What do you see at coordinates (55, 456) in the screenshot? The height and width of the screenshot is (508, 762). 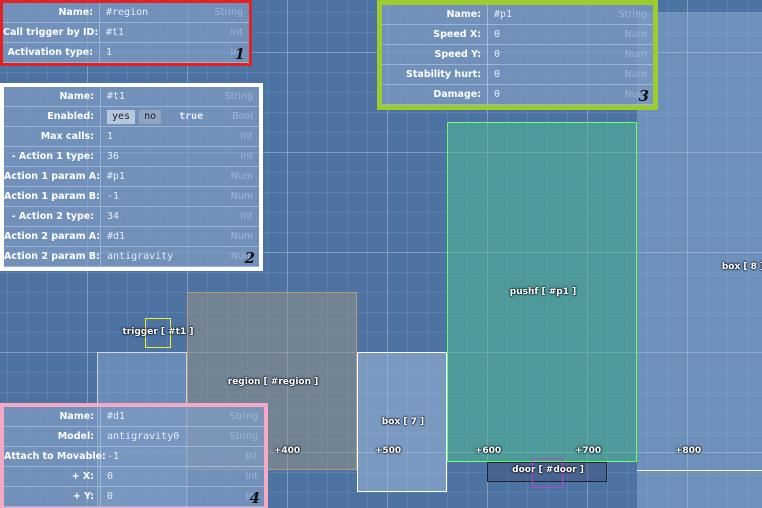 I see `property-label: Attach to Movable:` at bounding box center [55, 456].